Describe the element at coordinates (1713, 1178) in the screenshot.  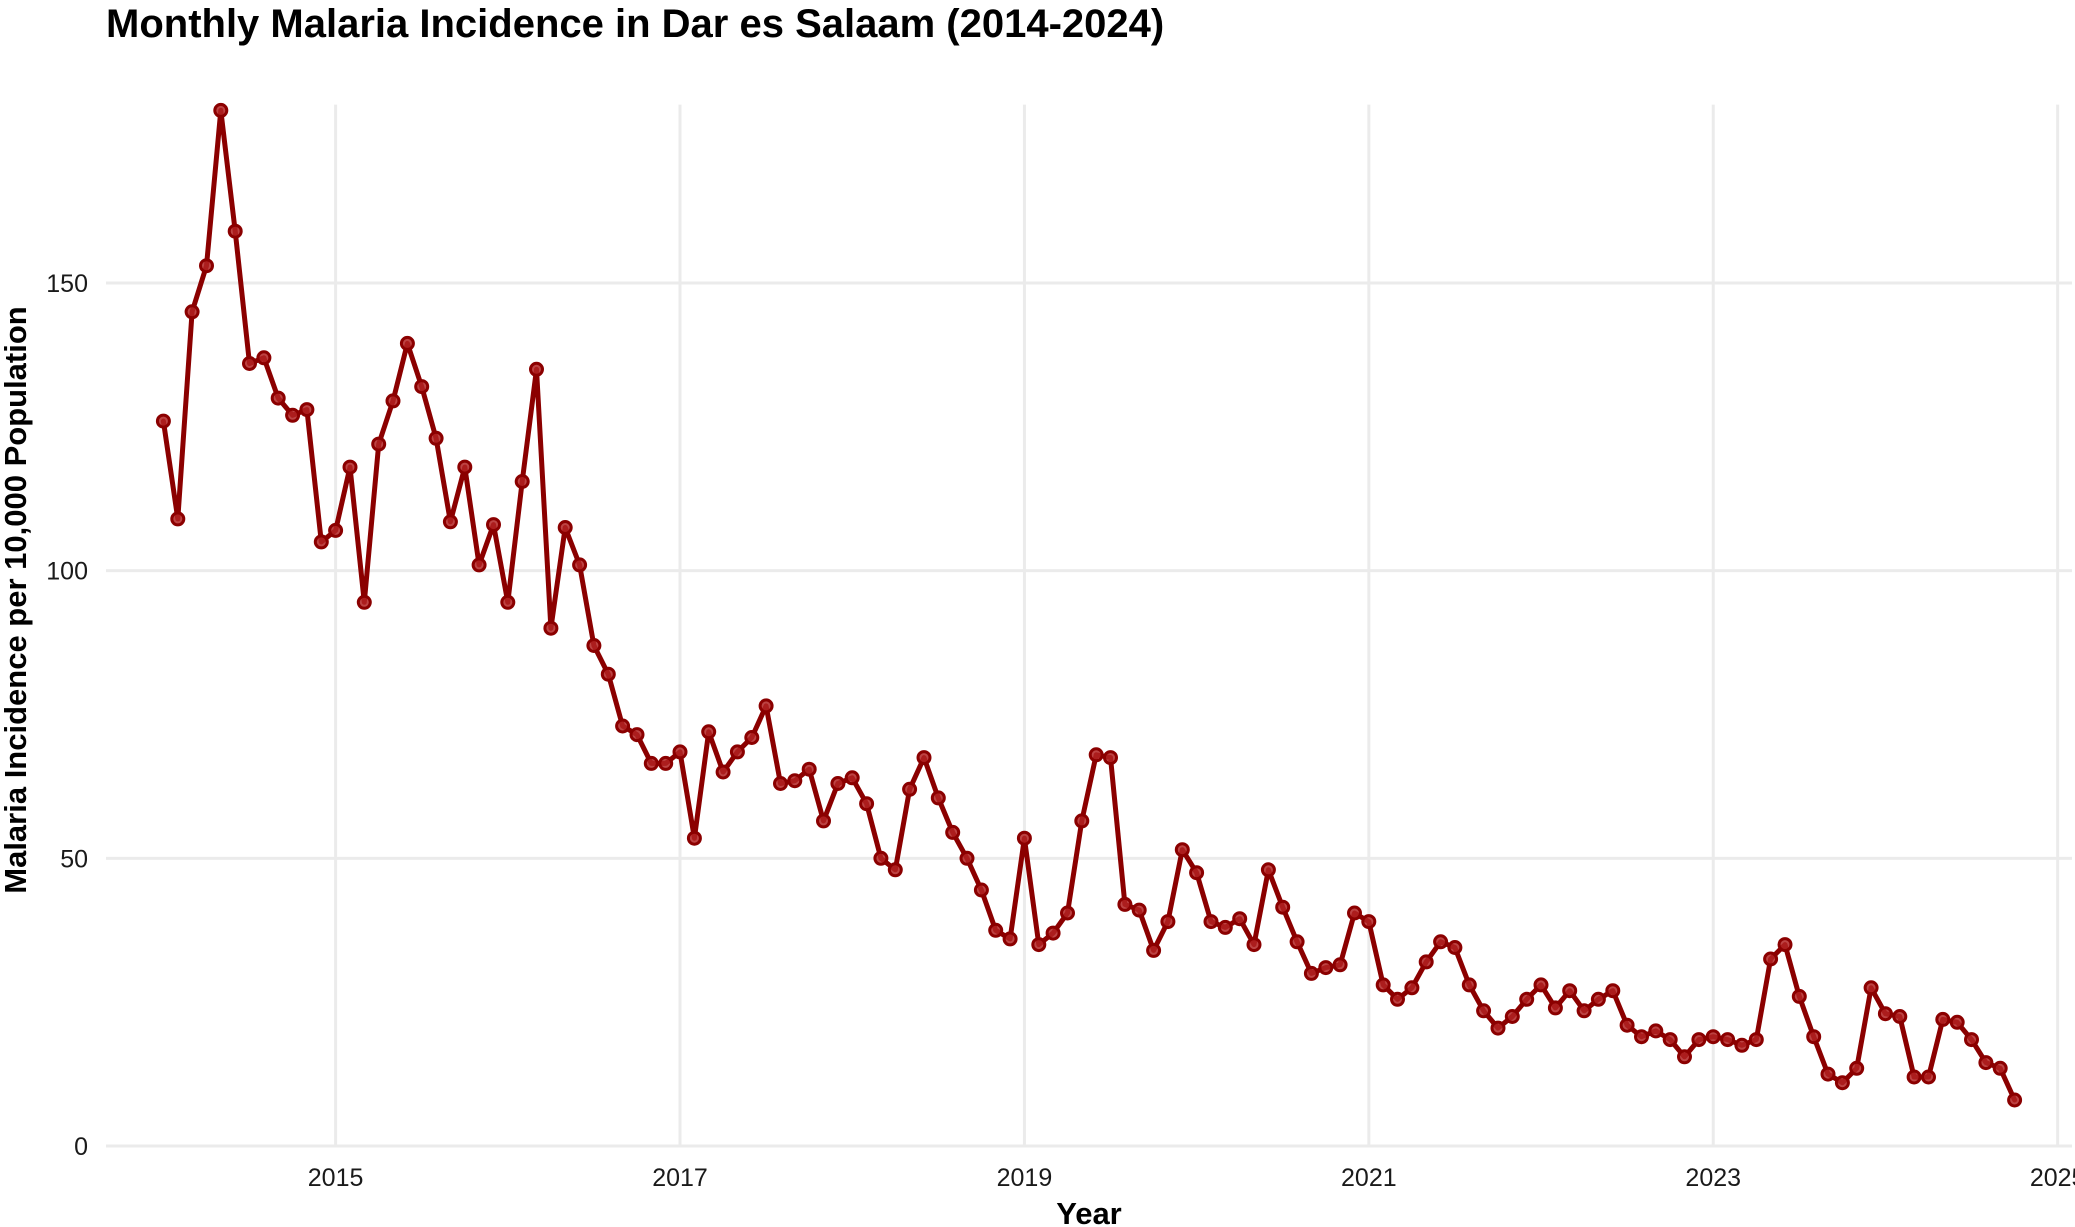
I see `x-tick-label: 2023` at that location.